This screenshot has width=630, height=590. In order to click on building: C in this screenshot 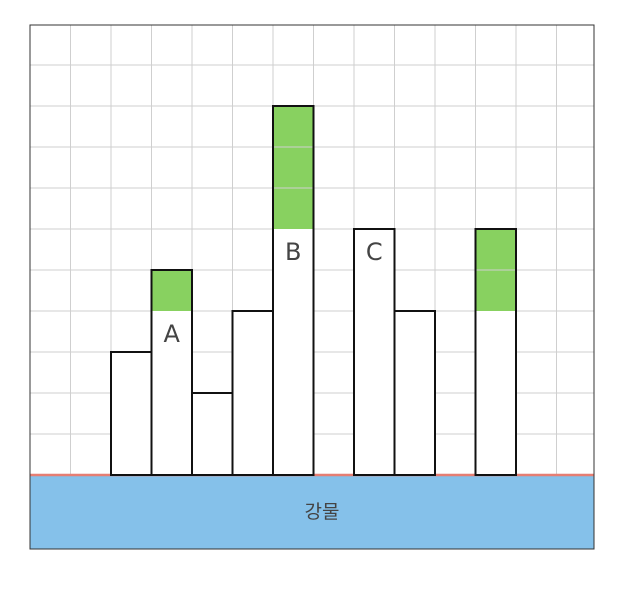, I will do `click(374, 352)`.